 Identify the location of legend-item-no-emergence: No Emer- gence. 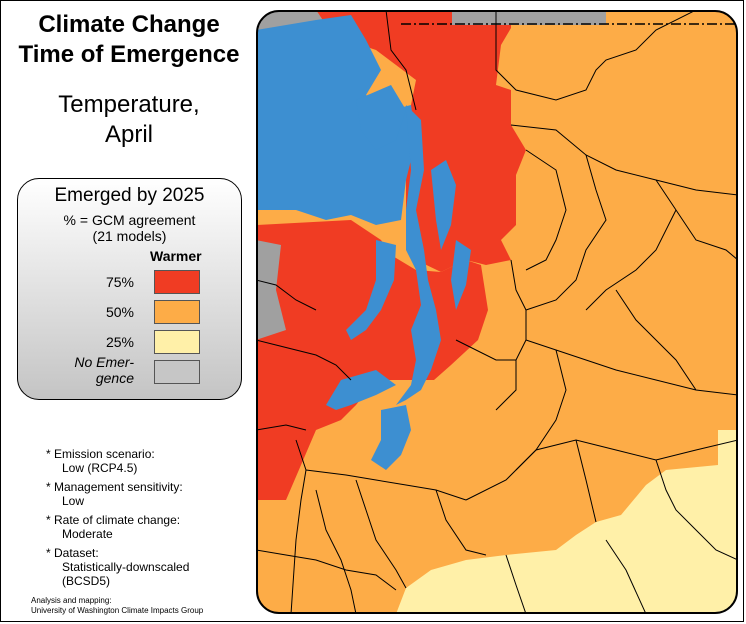
(129, 370).